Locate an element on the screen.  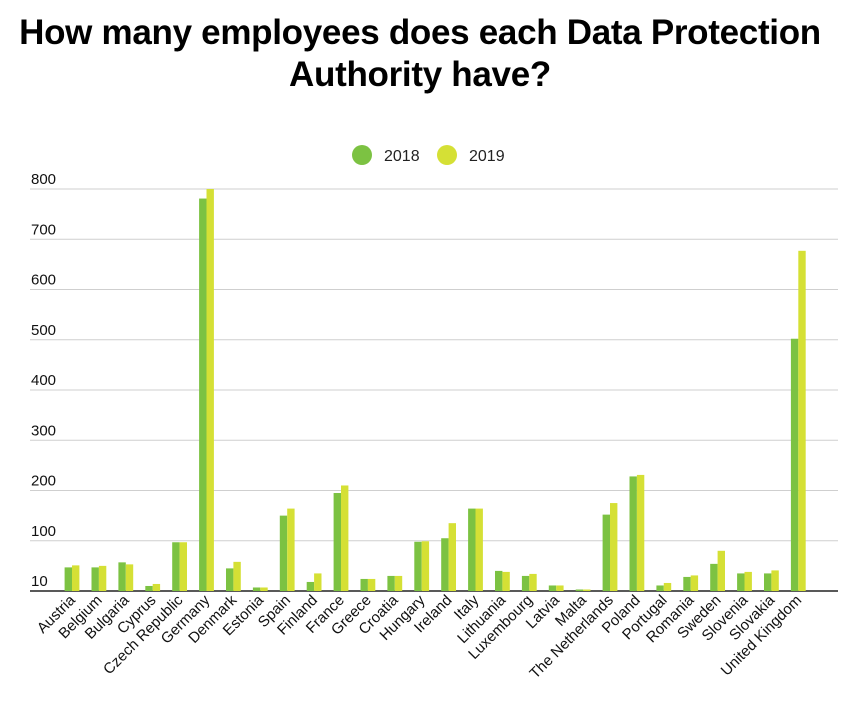
bar-2019-latvia is located at coordinates (560, 588).